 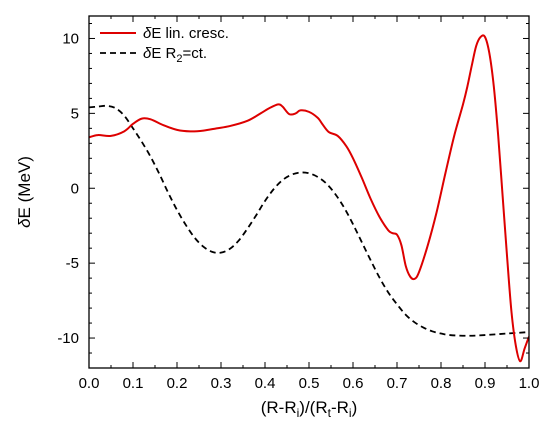 I want to click on x-tick-label: 0.5, so click(x=309, y=383).